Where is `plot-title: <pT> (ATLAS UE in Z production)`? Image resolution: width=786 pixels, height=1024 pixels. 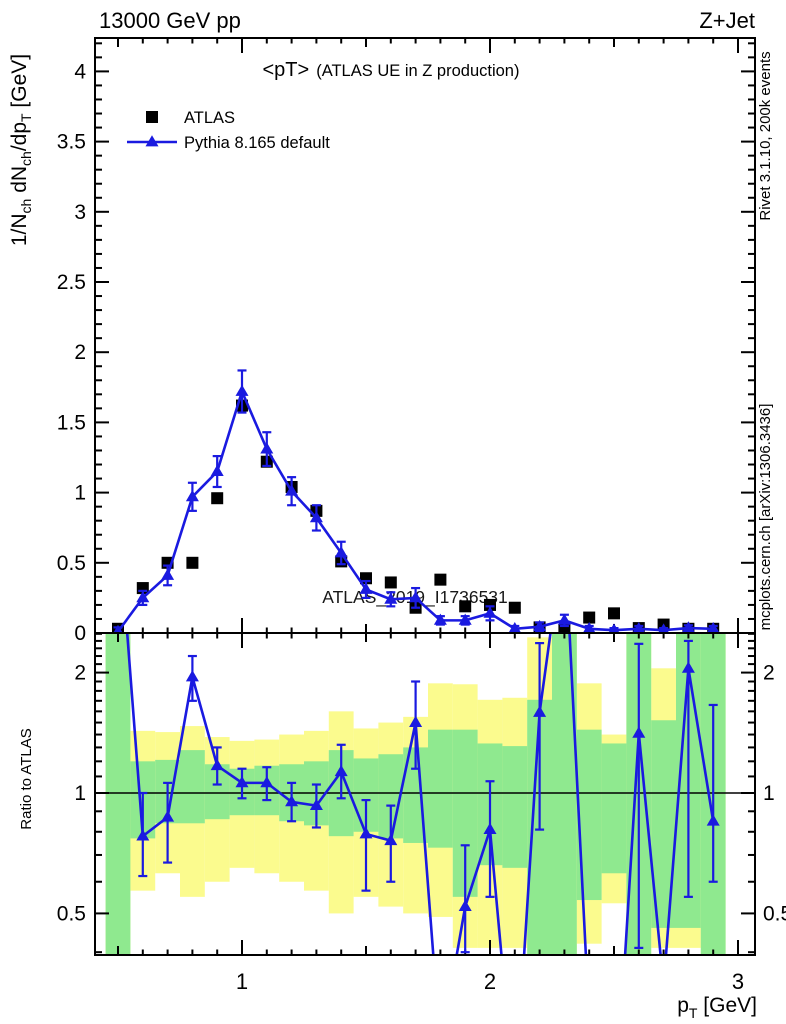
plot-title: <pT> (ATLAS UE in Z production) is located at coordinates (391, 70).